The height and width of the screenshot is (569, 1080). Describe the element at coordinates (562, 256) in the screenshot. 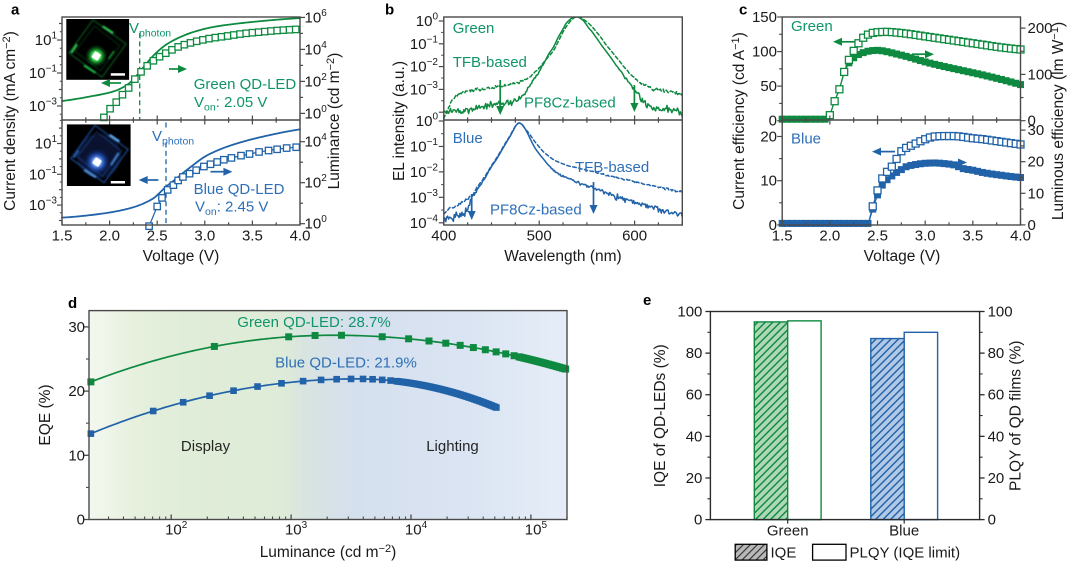

I see `svg-text: Wavelength (nm)` at that location.